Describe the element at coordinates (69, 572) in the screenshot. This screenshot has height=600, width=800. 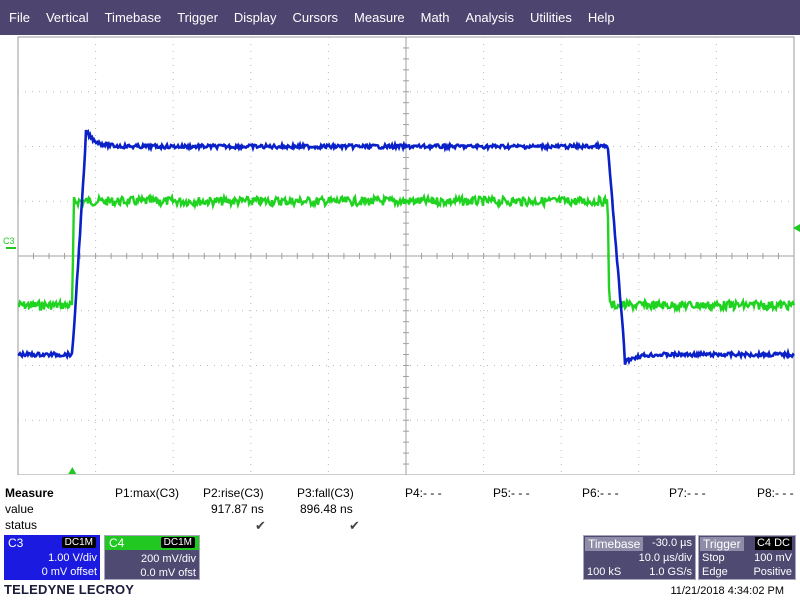
I see `c3-offset: 0 mV offset` at that location.